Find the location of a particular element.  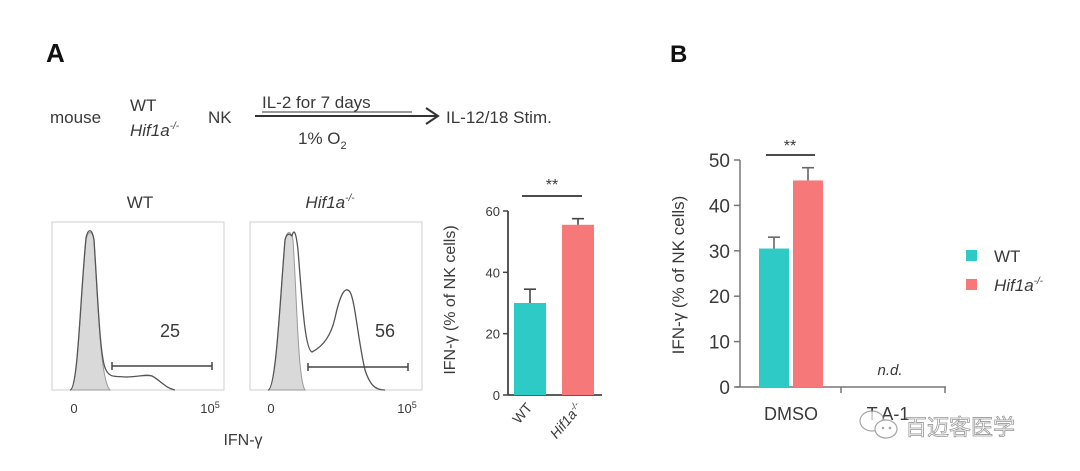

arrow-right-icon is located at coordinates (432, 116).